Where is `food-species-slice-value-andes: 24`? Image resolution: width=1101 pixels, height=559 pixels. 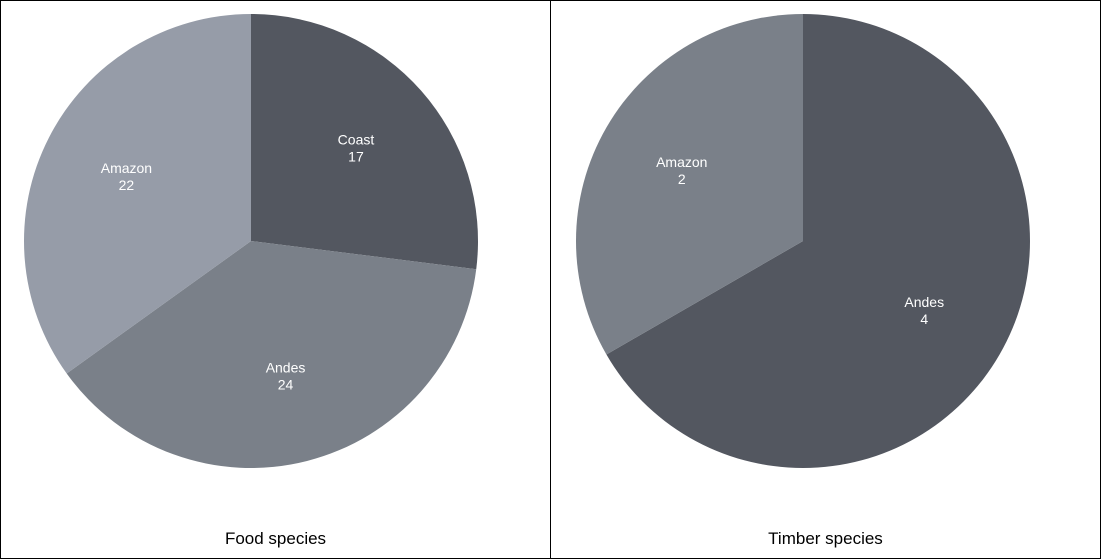
food-species-slice-value-andes: 24 is located at coordinates (286, 385).